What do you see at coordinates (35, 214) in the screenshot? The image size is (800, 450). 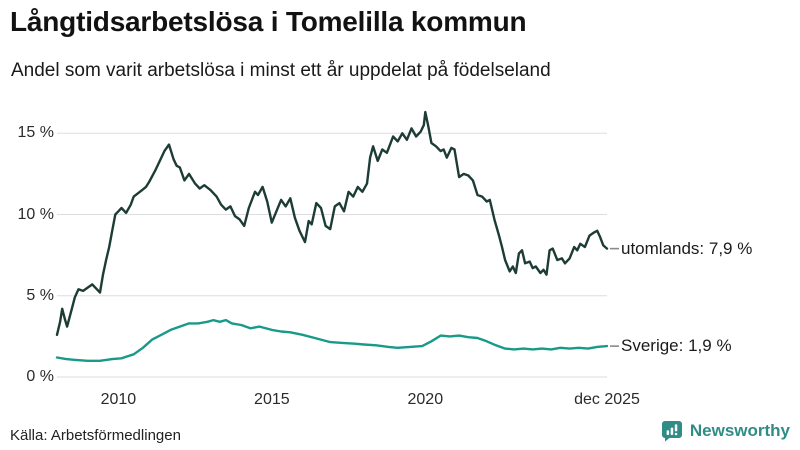 I see `y-tick-label: 10 %` at bounding box center [35, 214].